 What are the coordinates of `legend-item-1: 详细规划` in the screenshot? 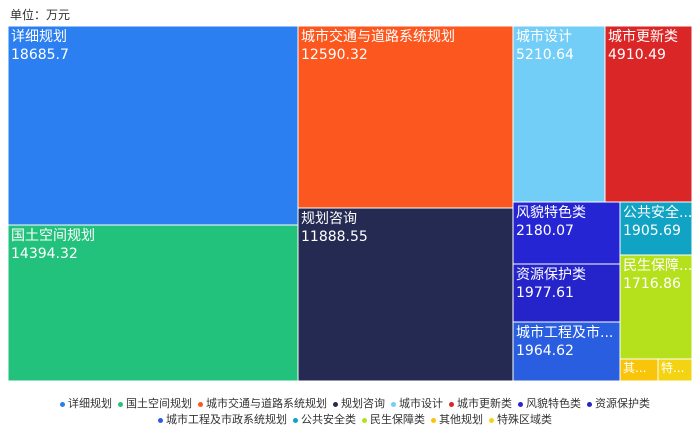 It's located at (86, 404).